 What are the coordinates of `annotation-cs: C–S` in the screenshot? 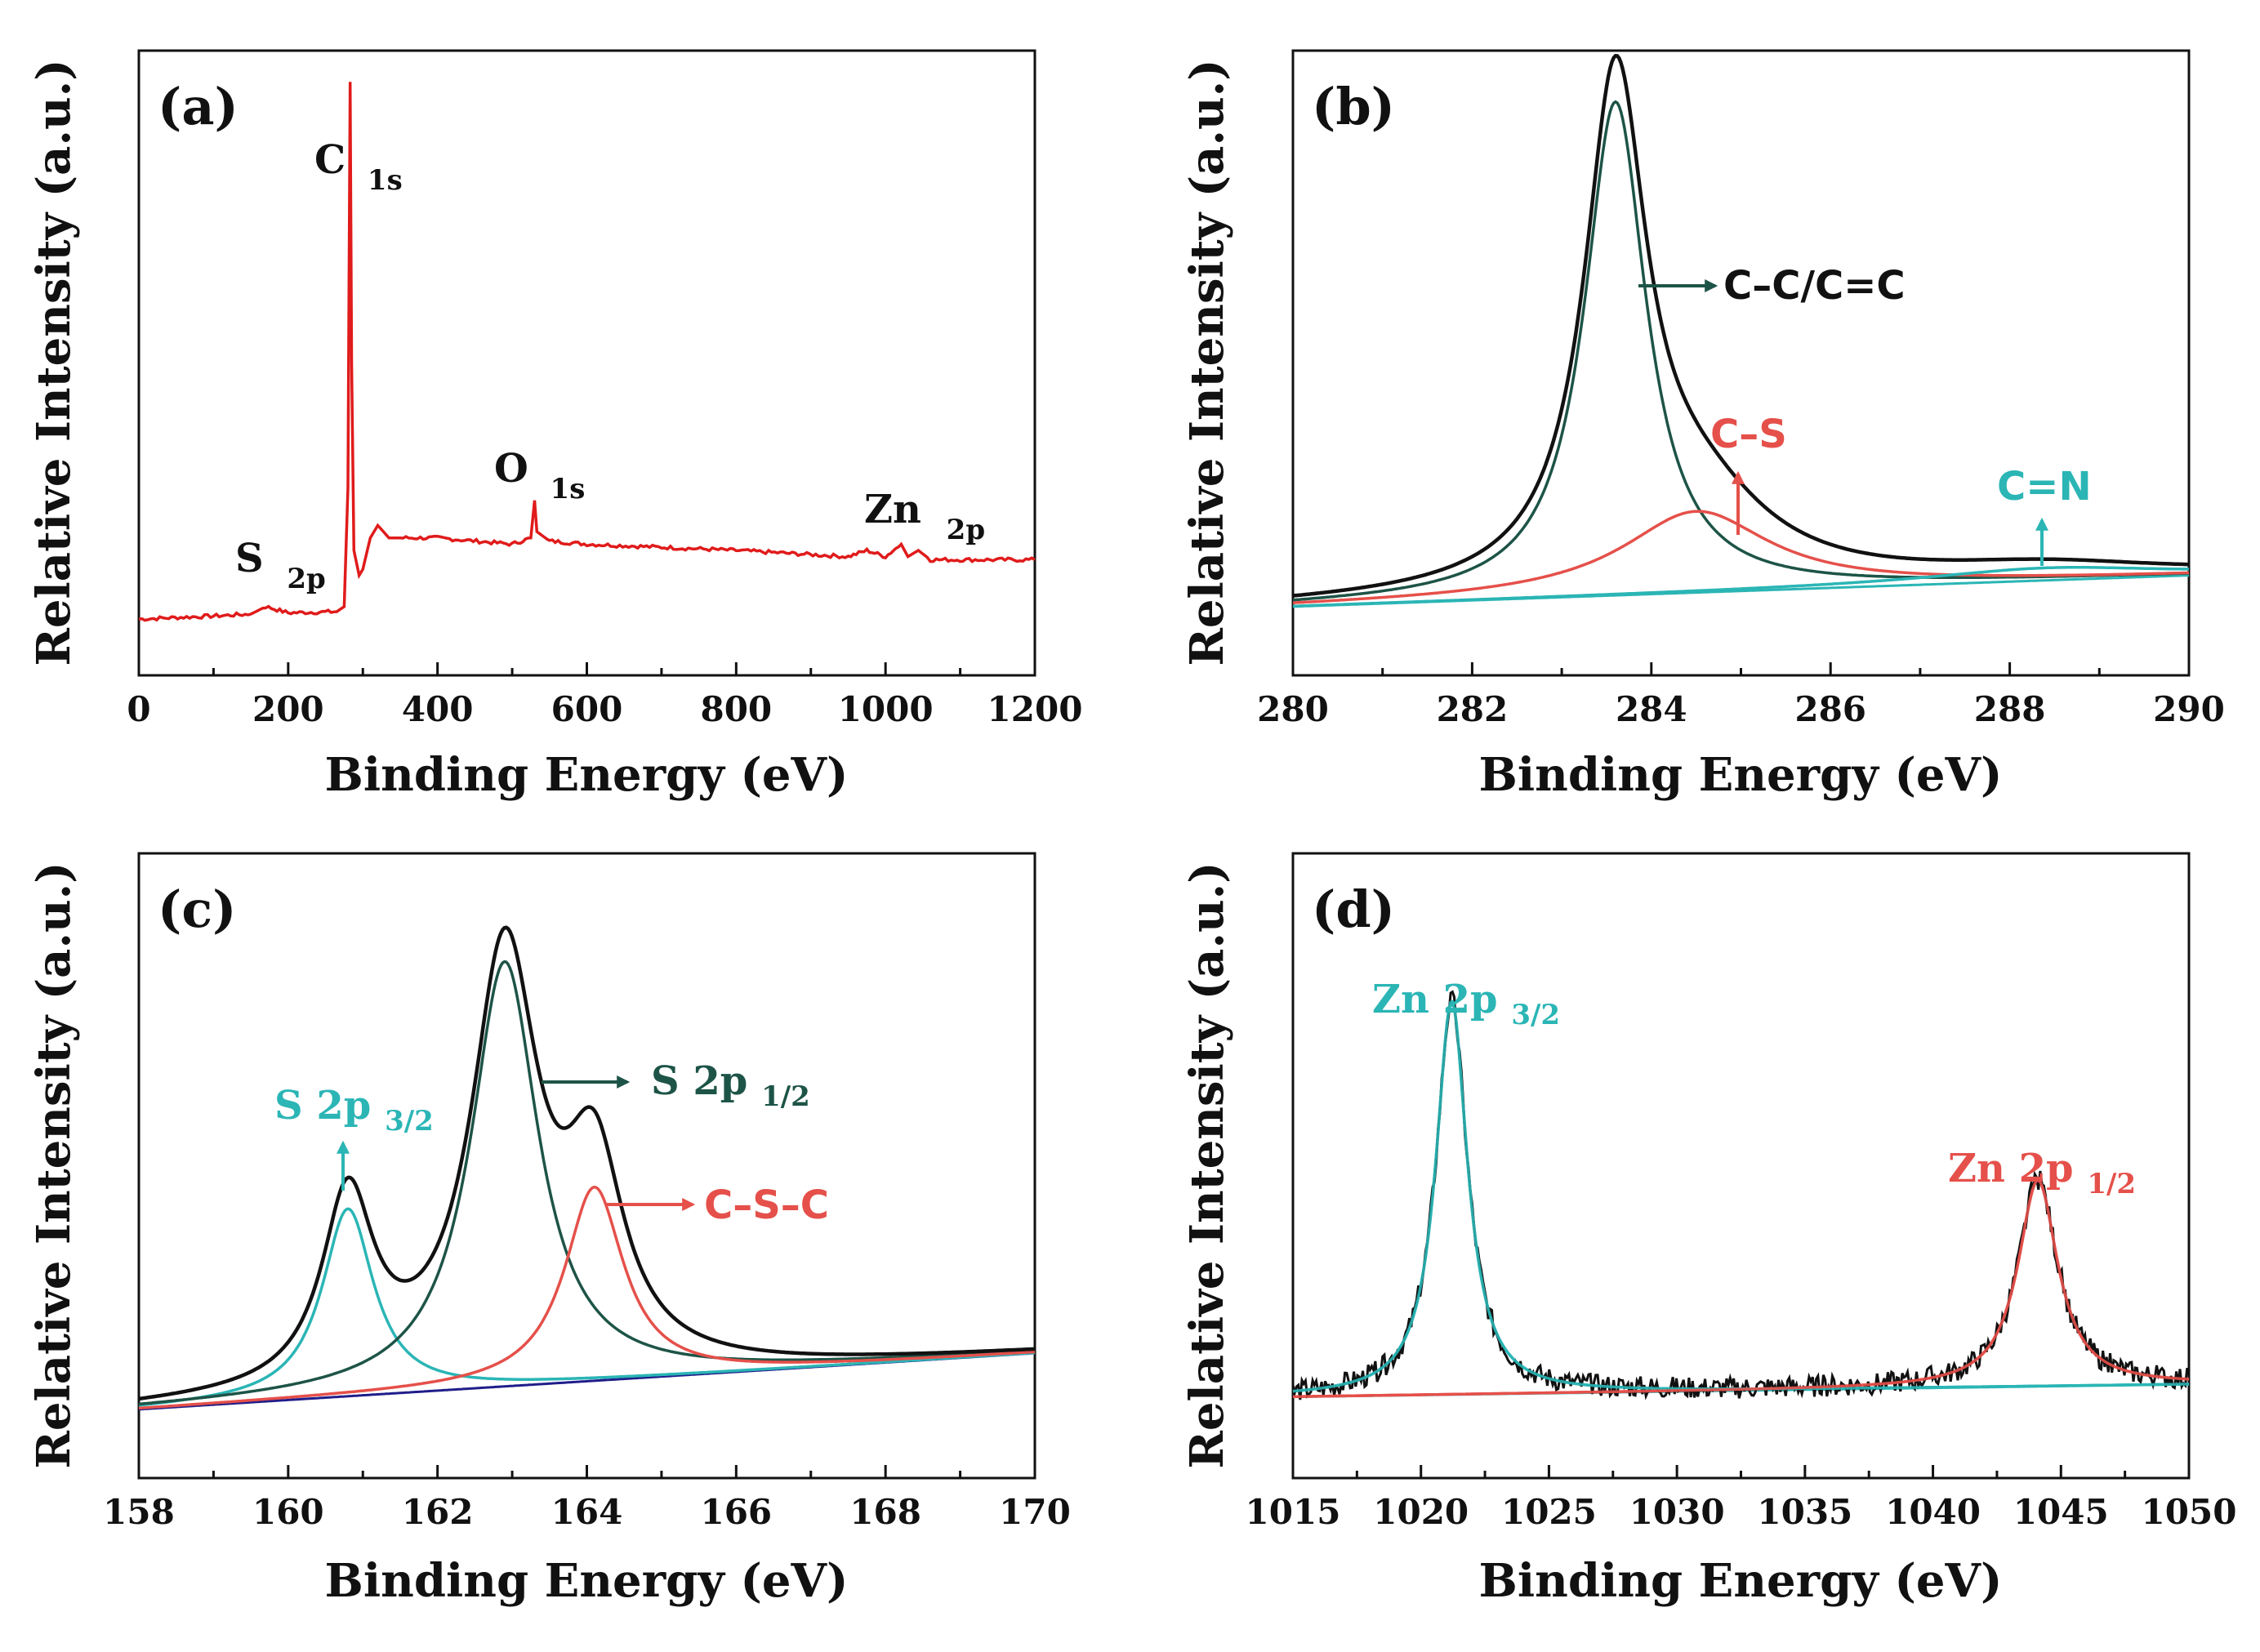 It's located at (1748, 434).